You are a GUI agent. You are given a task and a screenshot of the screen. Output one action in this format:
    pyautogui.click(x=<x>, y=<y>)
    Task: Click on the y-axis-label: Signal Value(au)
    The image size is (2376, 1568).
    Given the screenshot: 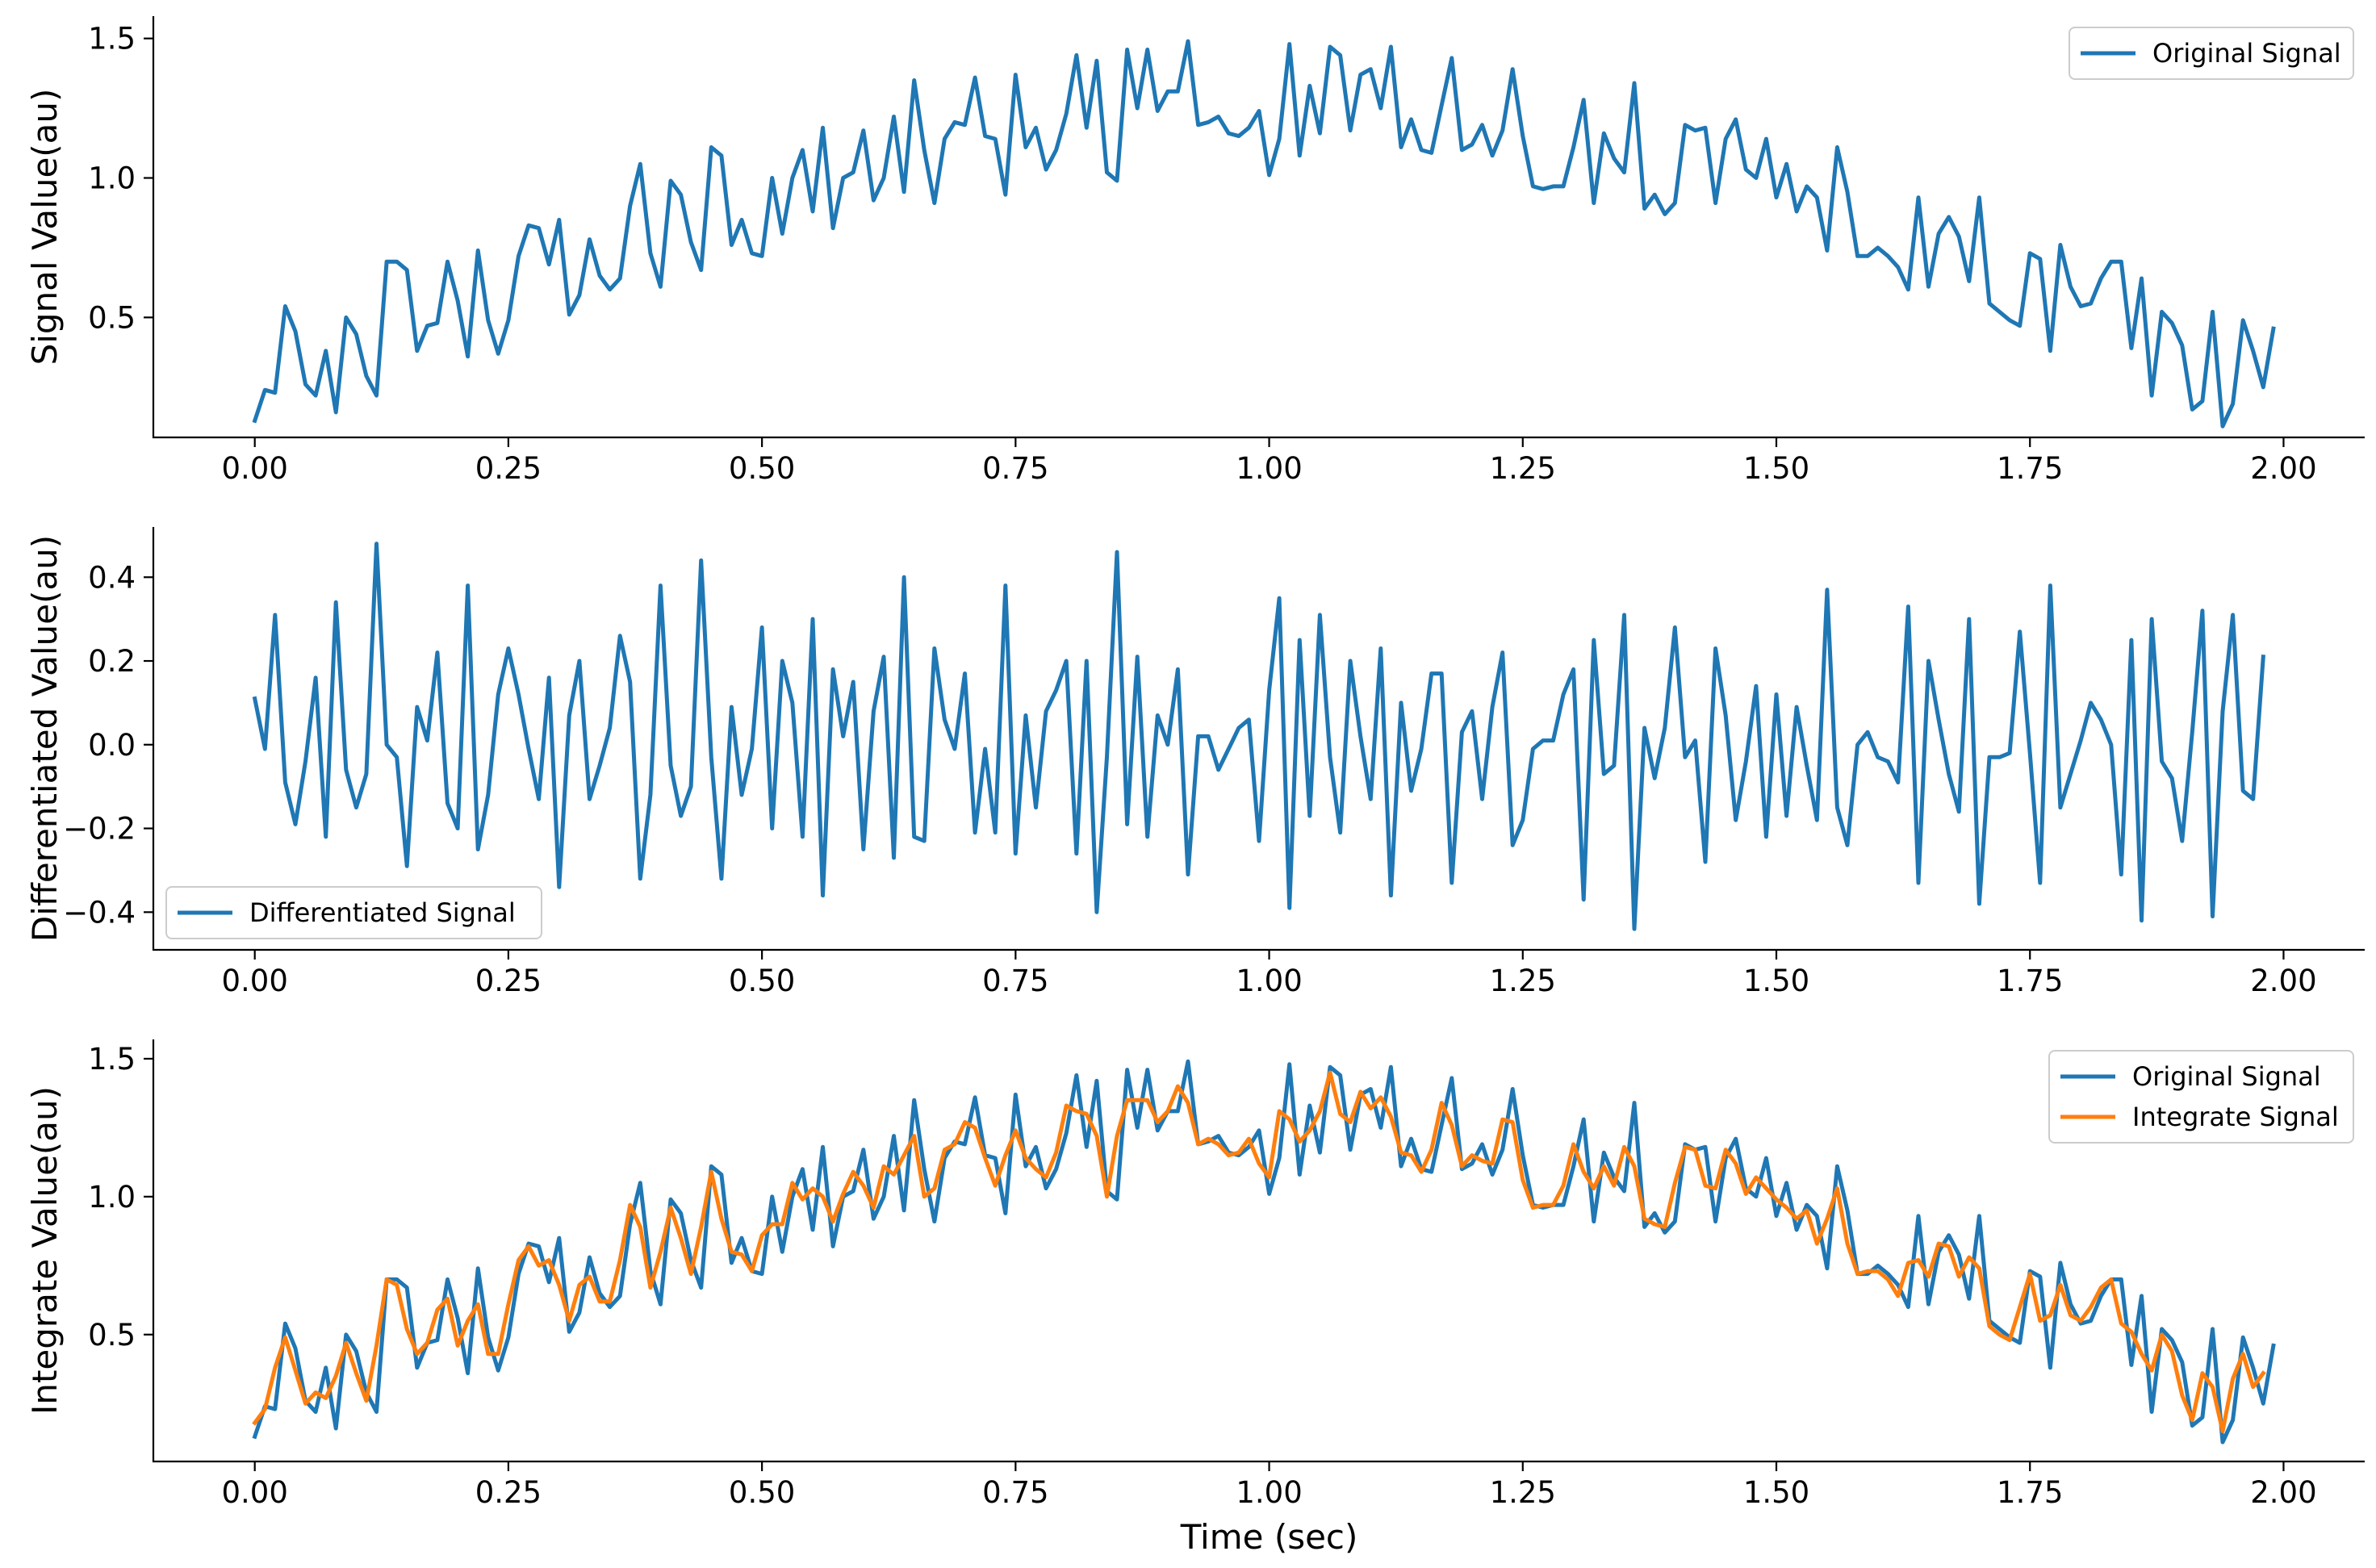 What is the action you would take?
    pyautogui.click(x=45, y=227)
    